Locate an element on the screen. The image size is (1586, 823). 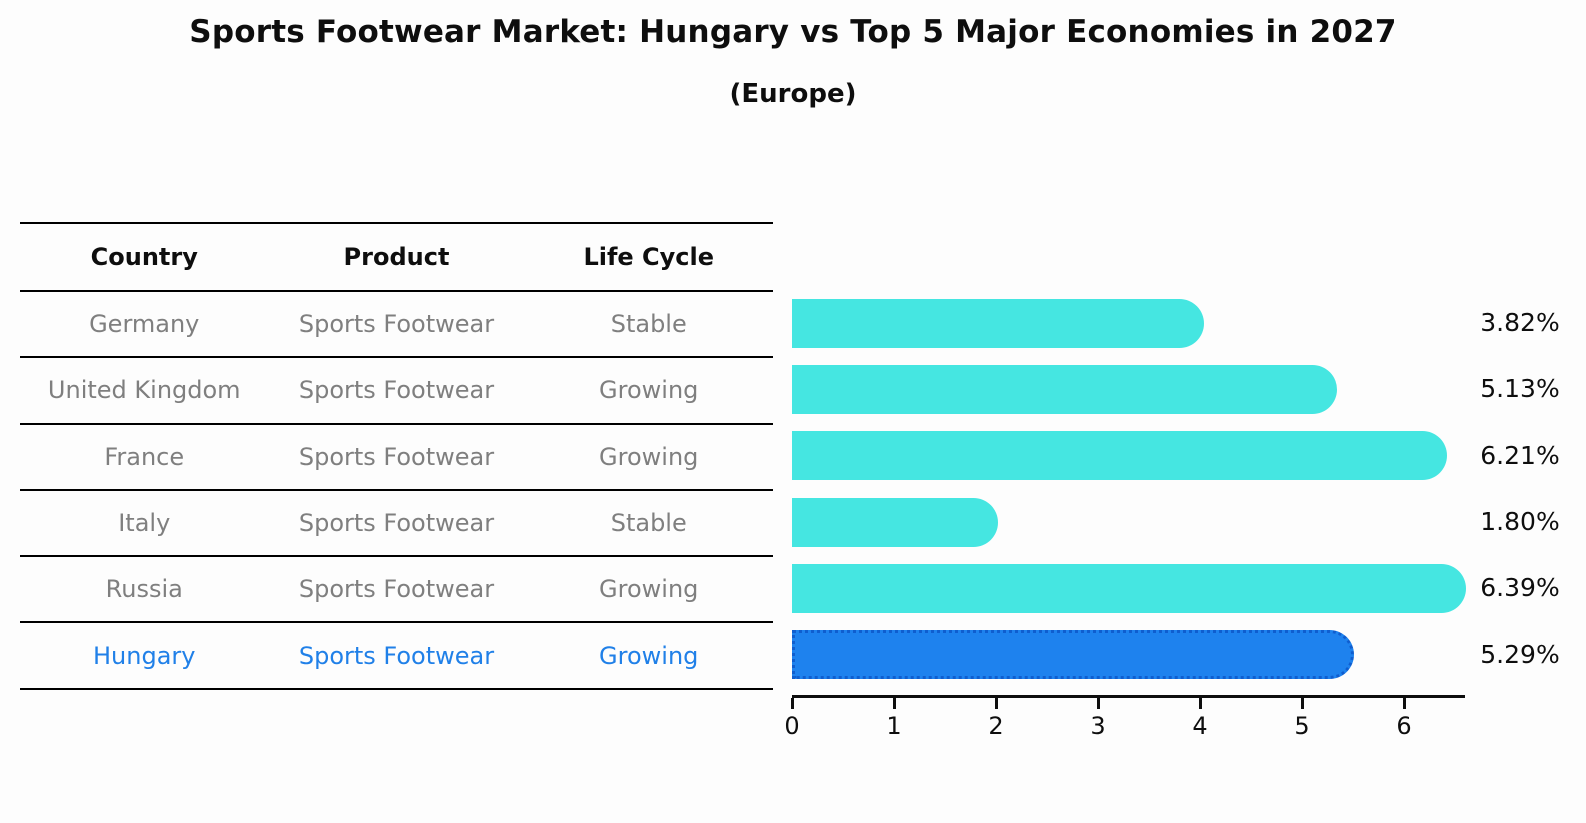
bar-united-kingdom is located at coordinates (1065, 389).